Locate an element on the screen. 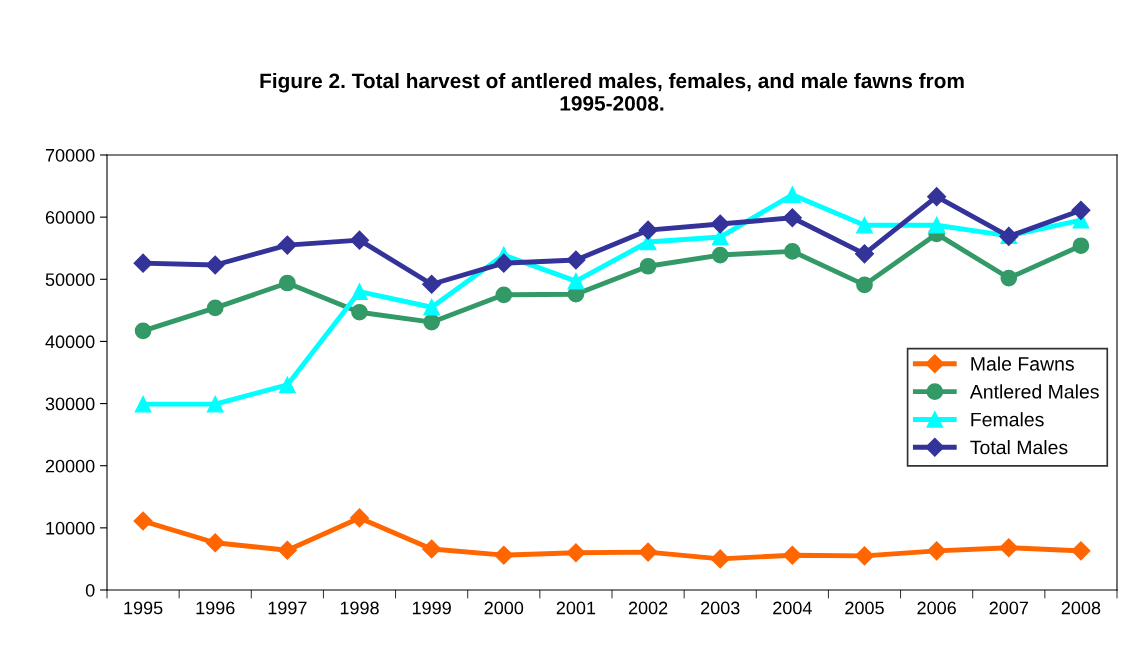 The image size is (1132, 648). y-tick-label: 10000 is located at coordinates (70, 528).